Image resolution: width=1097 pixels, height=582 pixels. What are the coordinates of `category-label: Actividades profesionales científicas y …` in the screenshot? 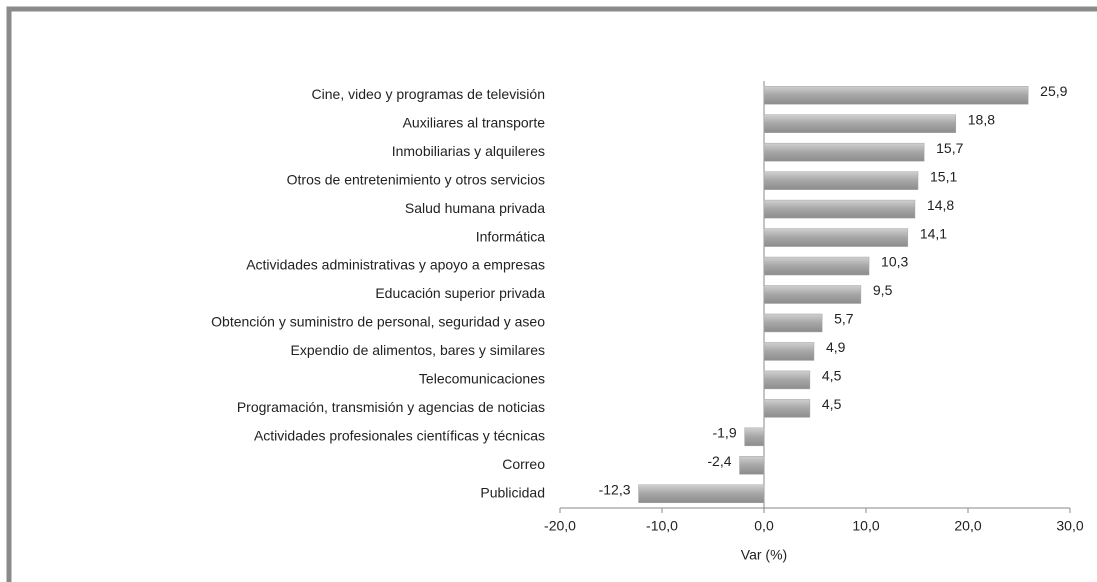 It's located at (399, 436).